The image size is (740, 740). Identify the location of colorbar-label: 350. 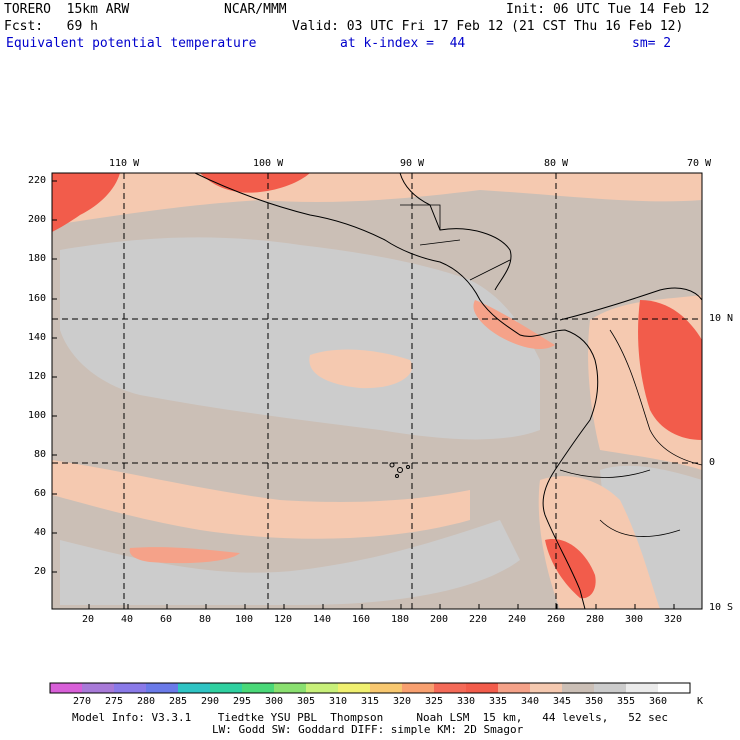
(594, 701).